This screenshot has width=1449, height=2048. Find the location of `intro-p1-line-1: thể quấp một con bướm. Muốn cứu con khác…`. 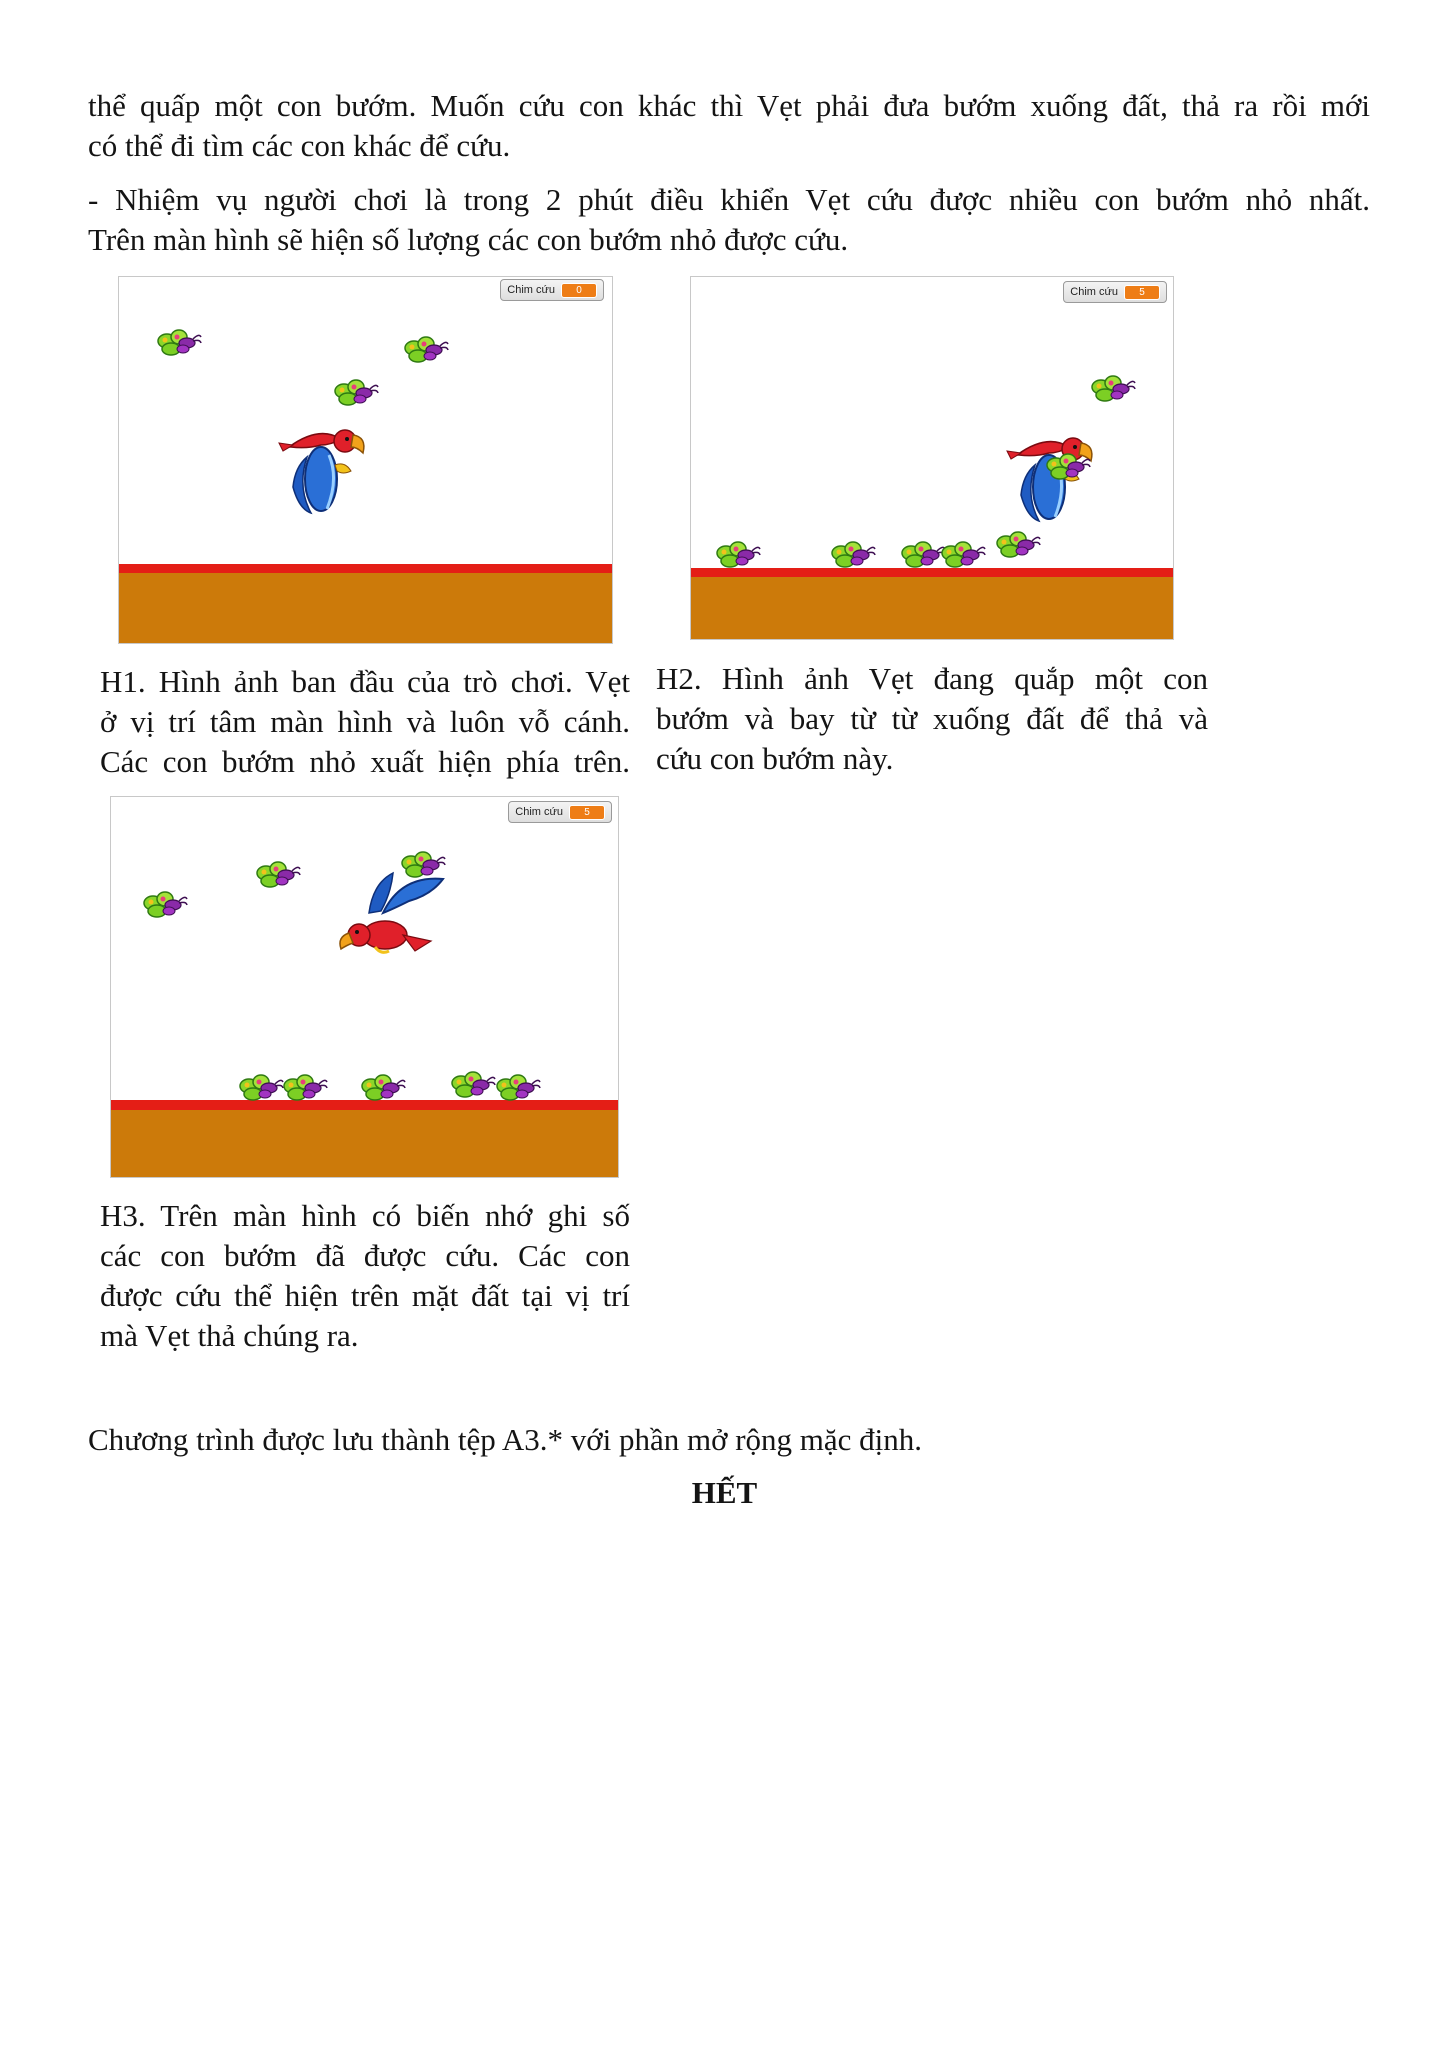

intro-p1-line-1: thể quấp một con bướm. Muốn cứu con khác… is located at coordinates (729, 105).